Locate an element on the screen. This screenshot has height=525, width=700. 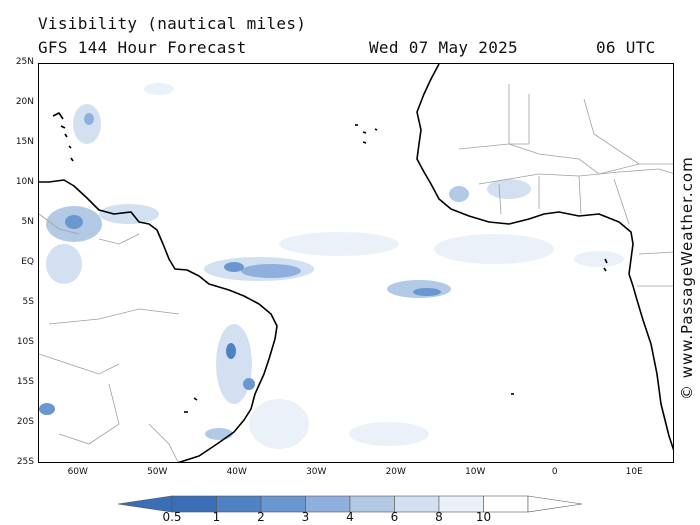
colorbar-label: 10 is located at coordinates (483, 517).